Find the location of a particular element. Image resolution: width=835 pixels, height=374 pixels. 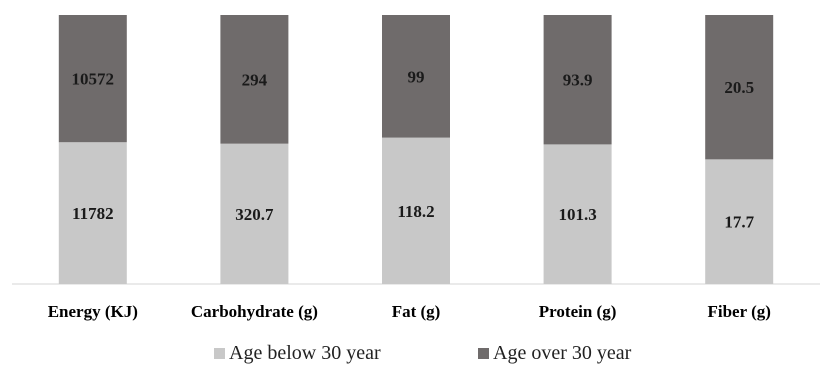

category-label-2: Fat (g) is located at coordinates (416, 311).